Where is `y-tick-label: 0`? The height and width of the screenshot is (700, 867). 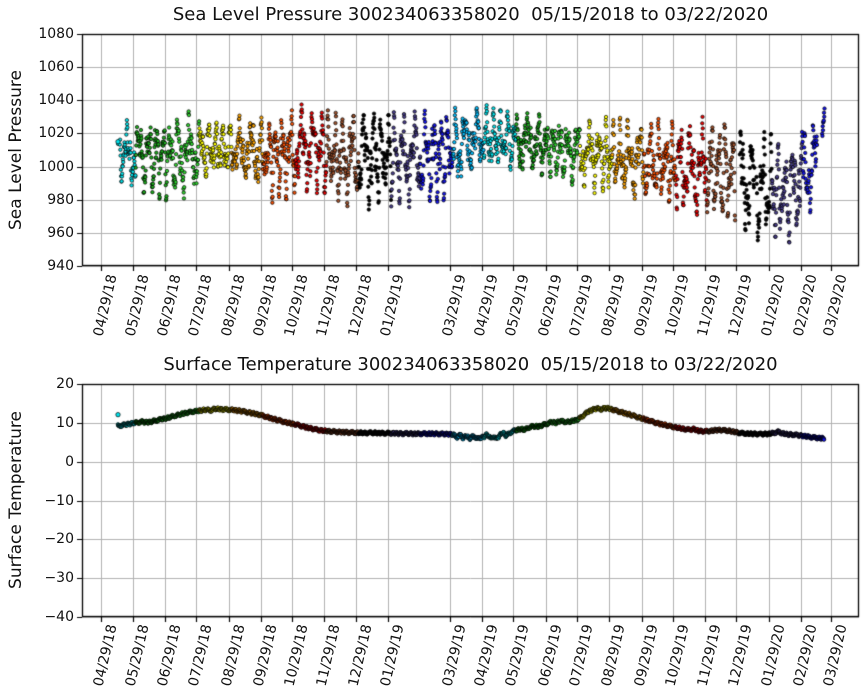
y-tick-label: 0 is located at coordinates (69, 461).